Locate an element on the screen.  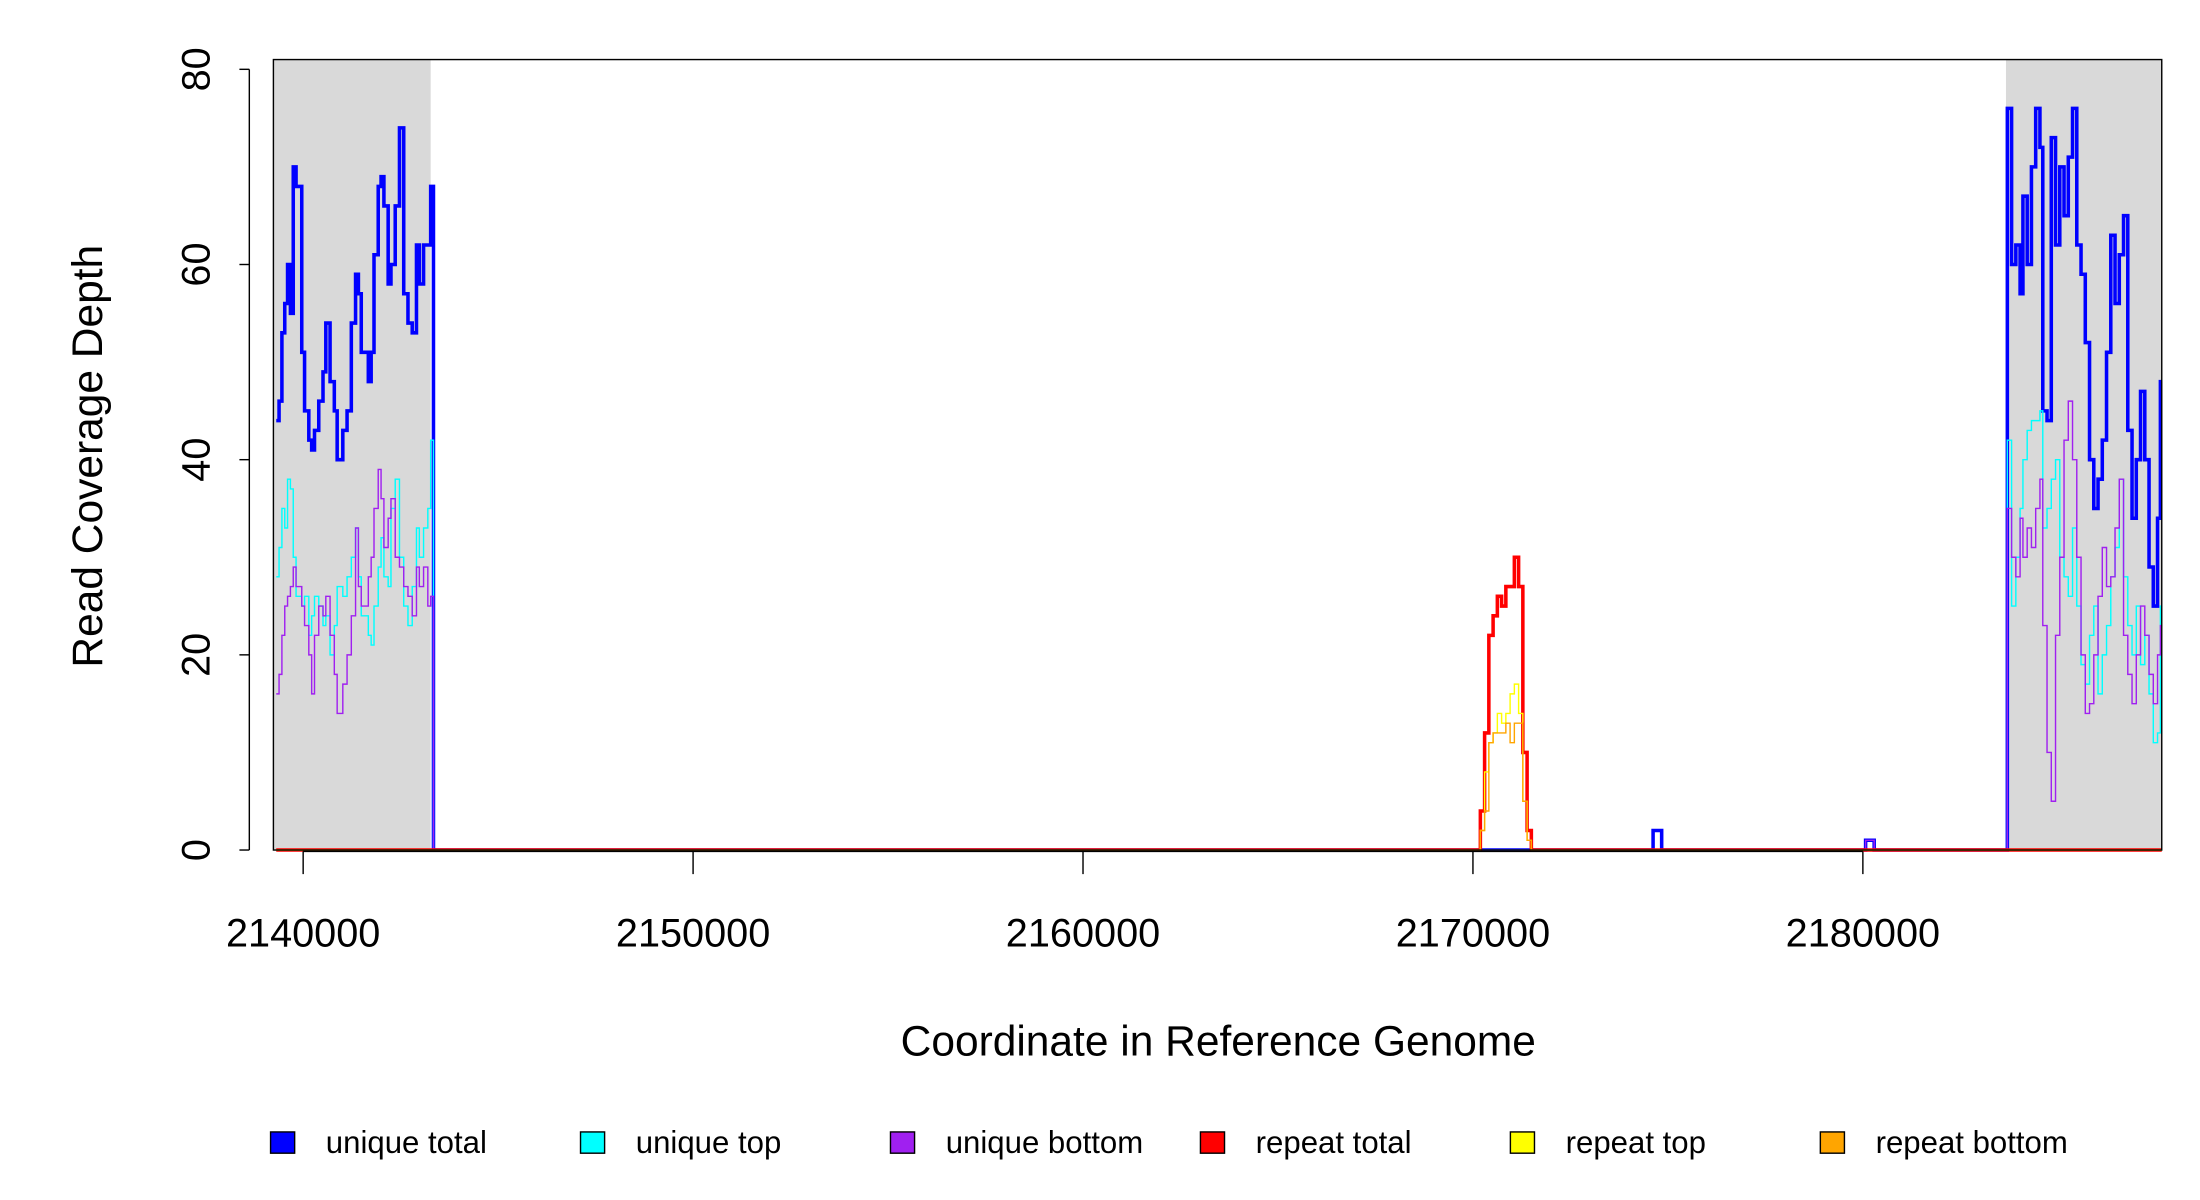
legend-item: unique total is located at coordinates (378, 1142).